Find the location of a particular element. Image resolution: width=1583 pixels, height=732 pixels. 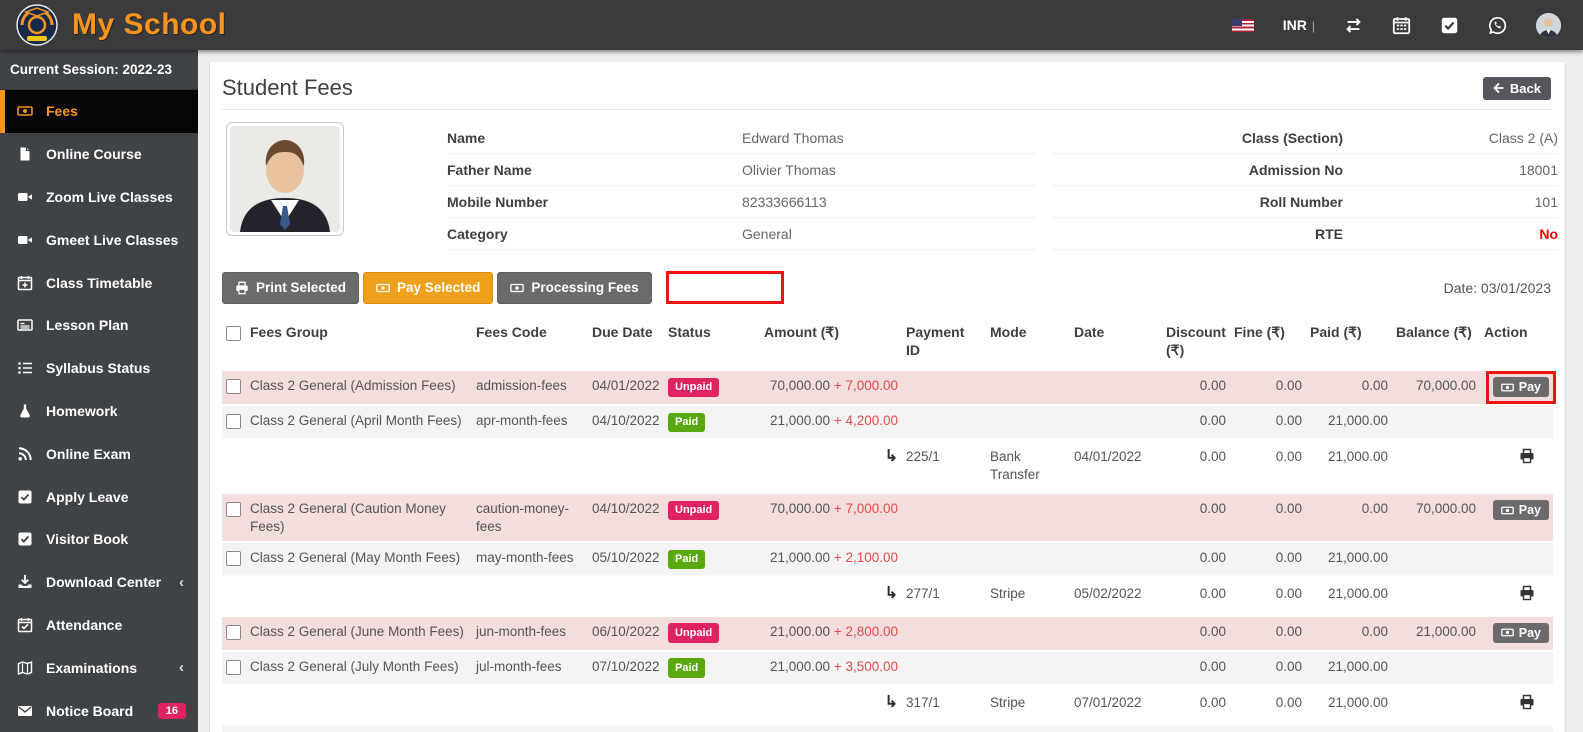

info-label: Class (Section) is located at coordinates (1198, 138).